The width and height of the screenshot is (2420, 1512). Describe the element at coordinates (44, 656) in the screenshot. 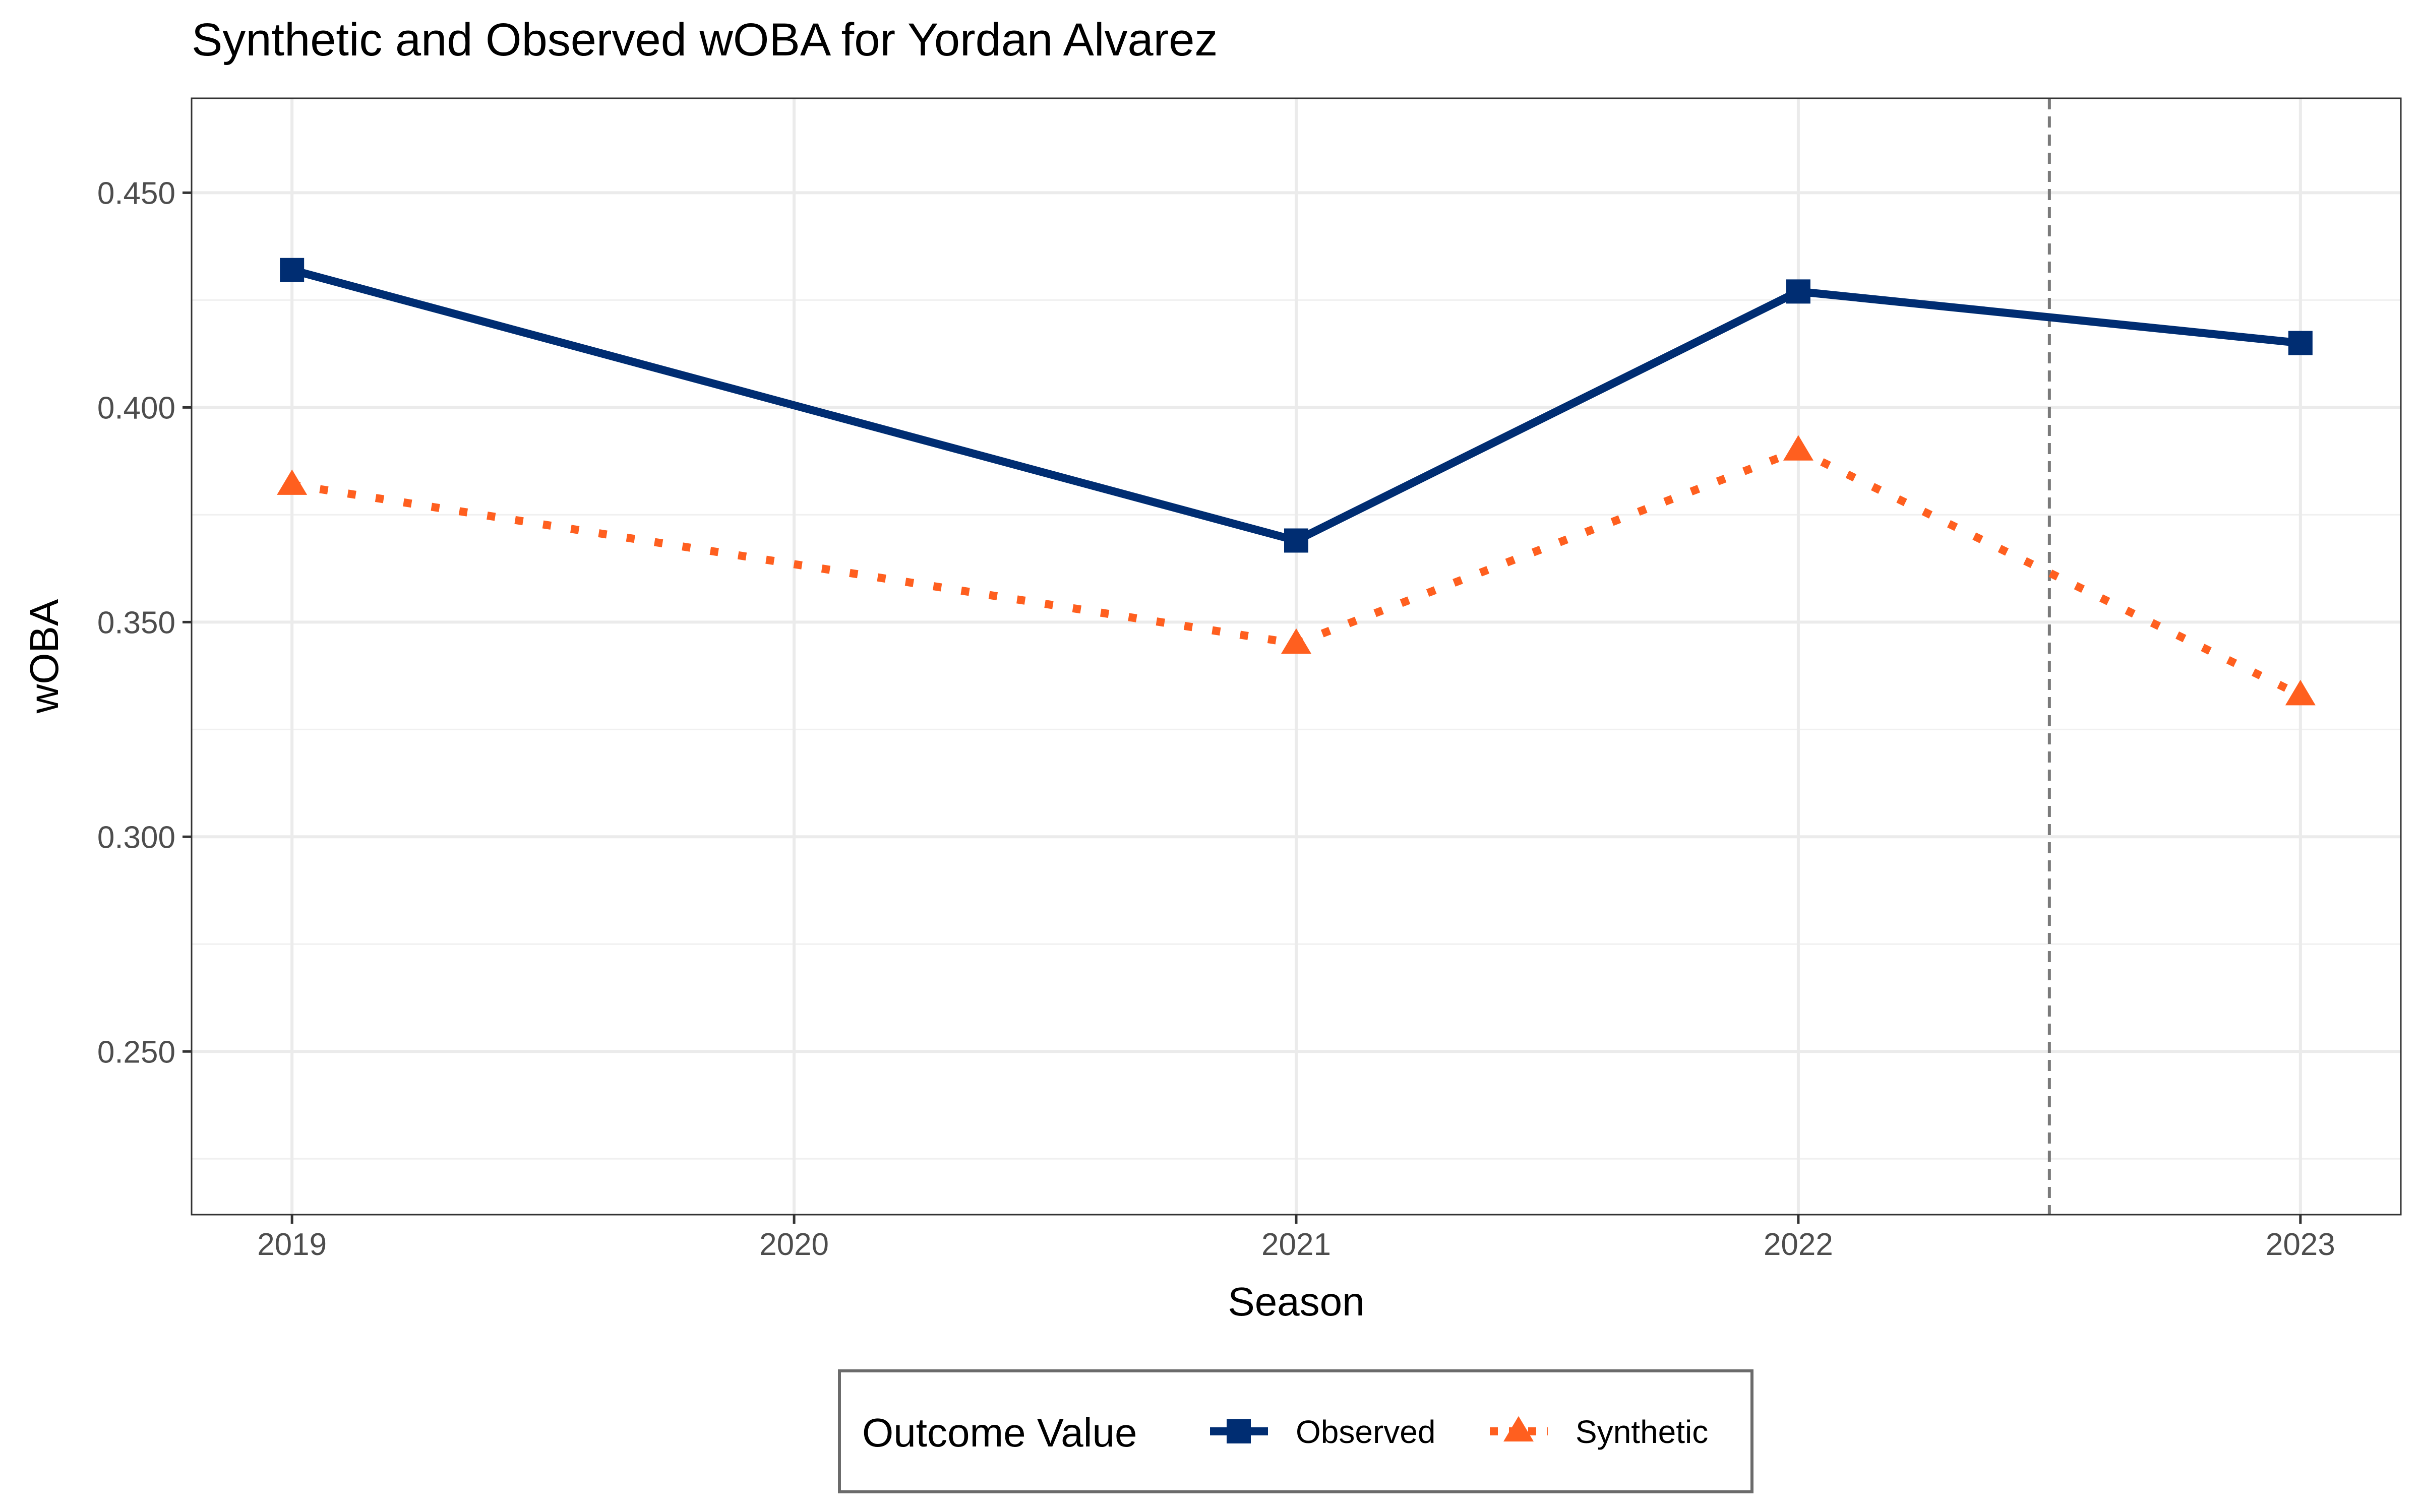

I see `y-axis-title: wOBA` at that location.